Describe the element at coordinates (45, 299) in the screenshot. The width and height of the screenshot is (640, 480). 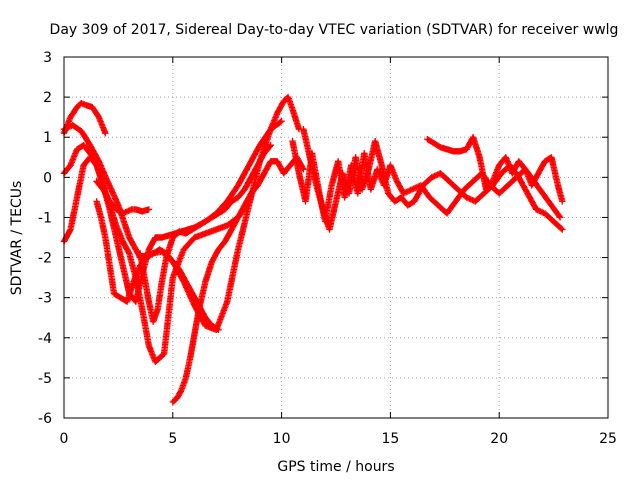
I see `y-tick-label: -3` at that location.